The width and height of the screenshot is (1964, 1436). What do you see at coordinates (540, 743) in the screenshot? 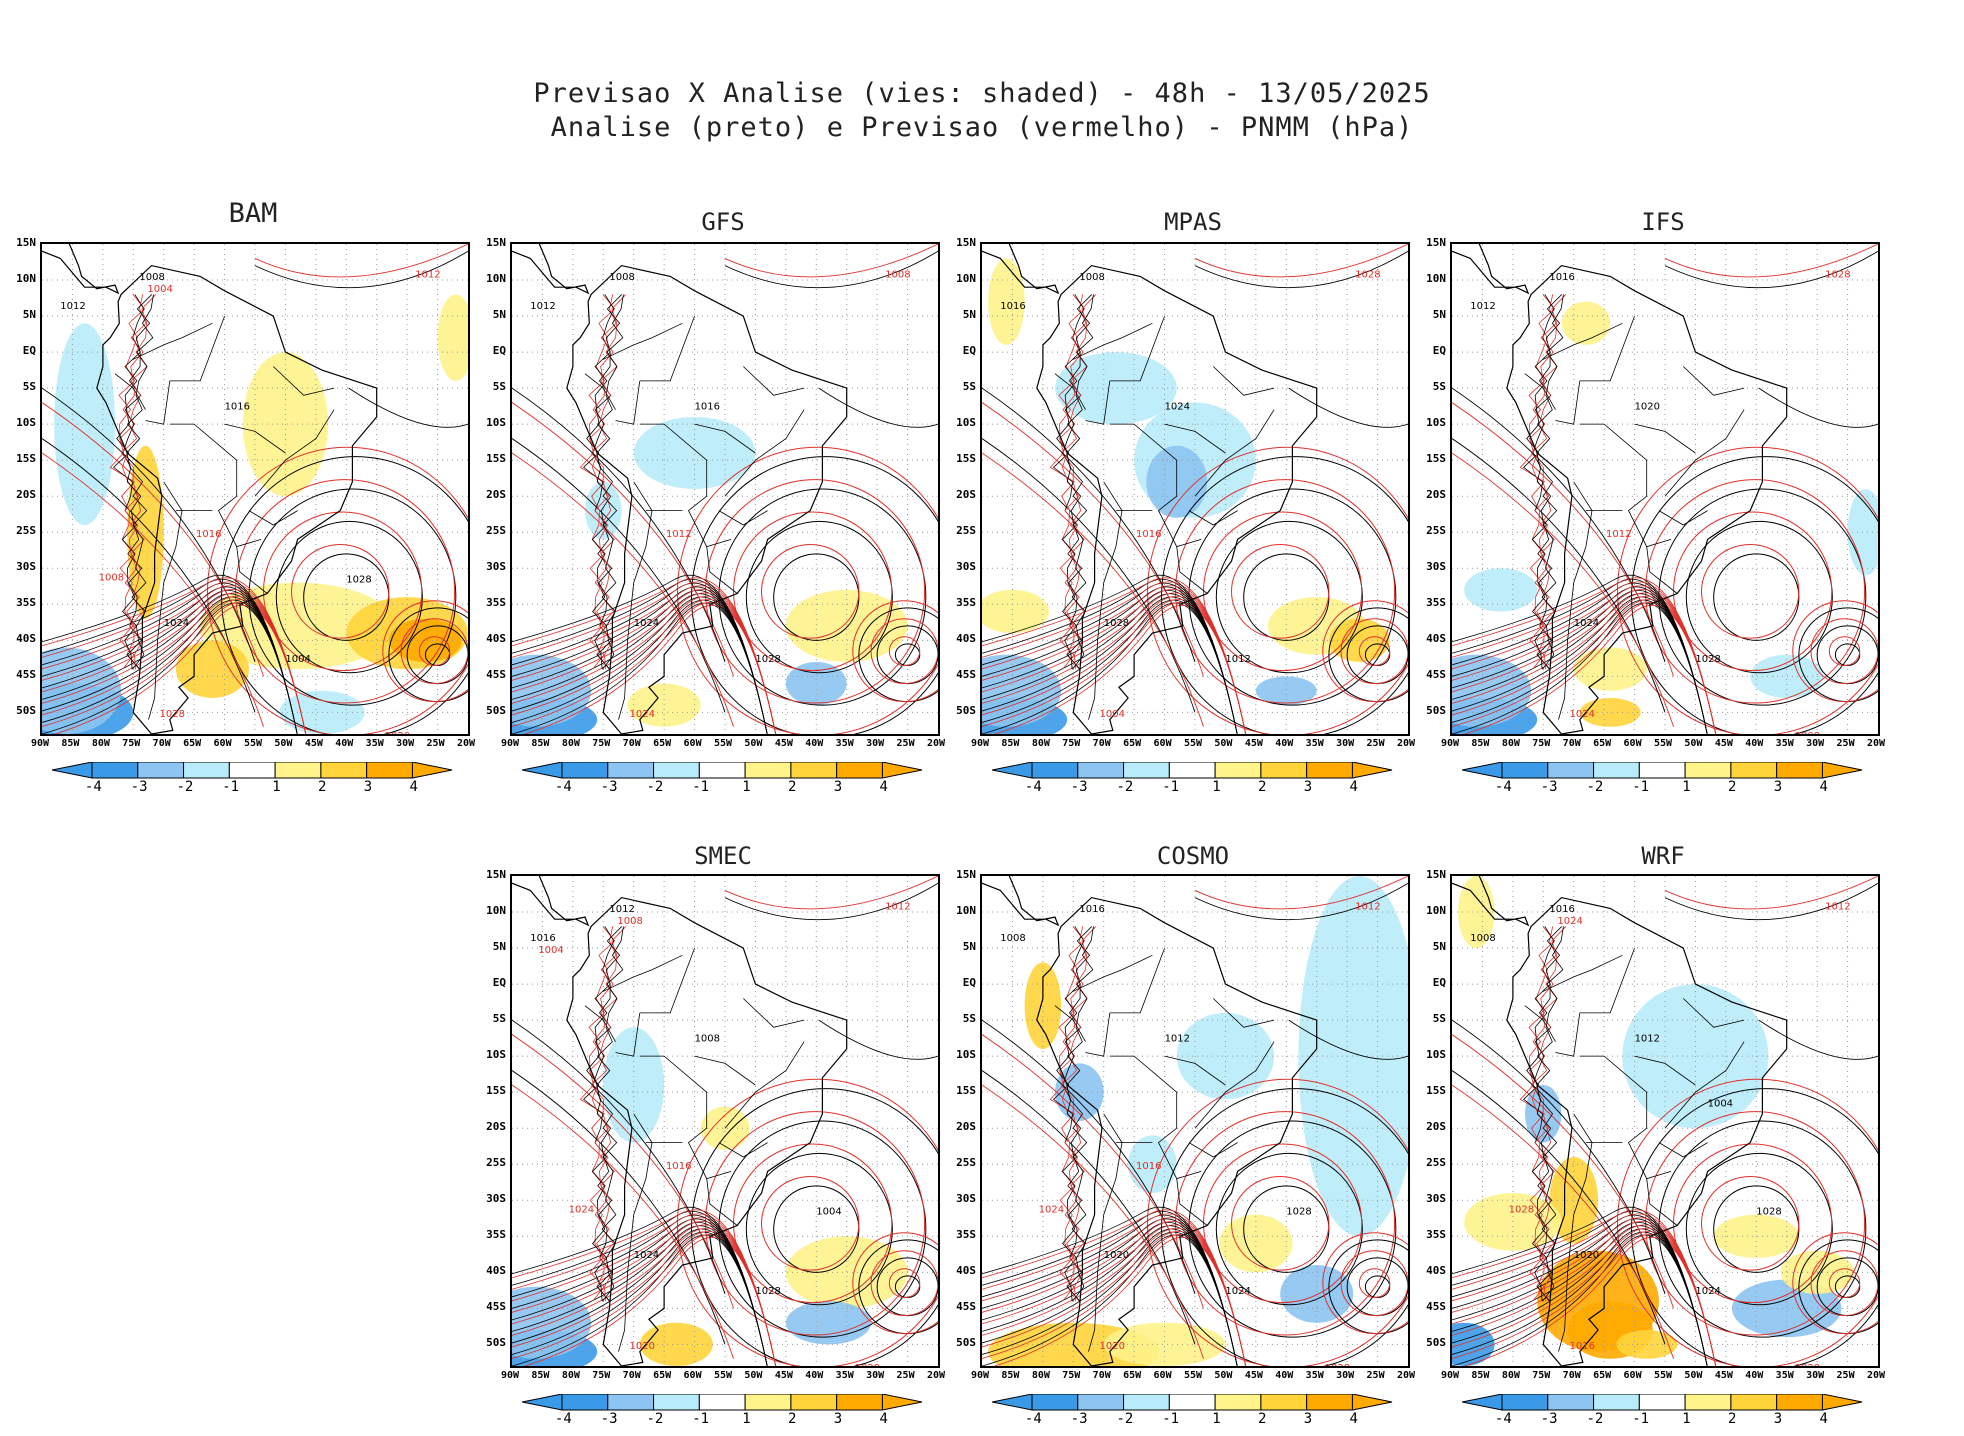
I see `lon-tick-label: 85W` at bounding box center [540, 743].